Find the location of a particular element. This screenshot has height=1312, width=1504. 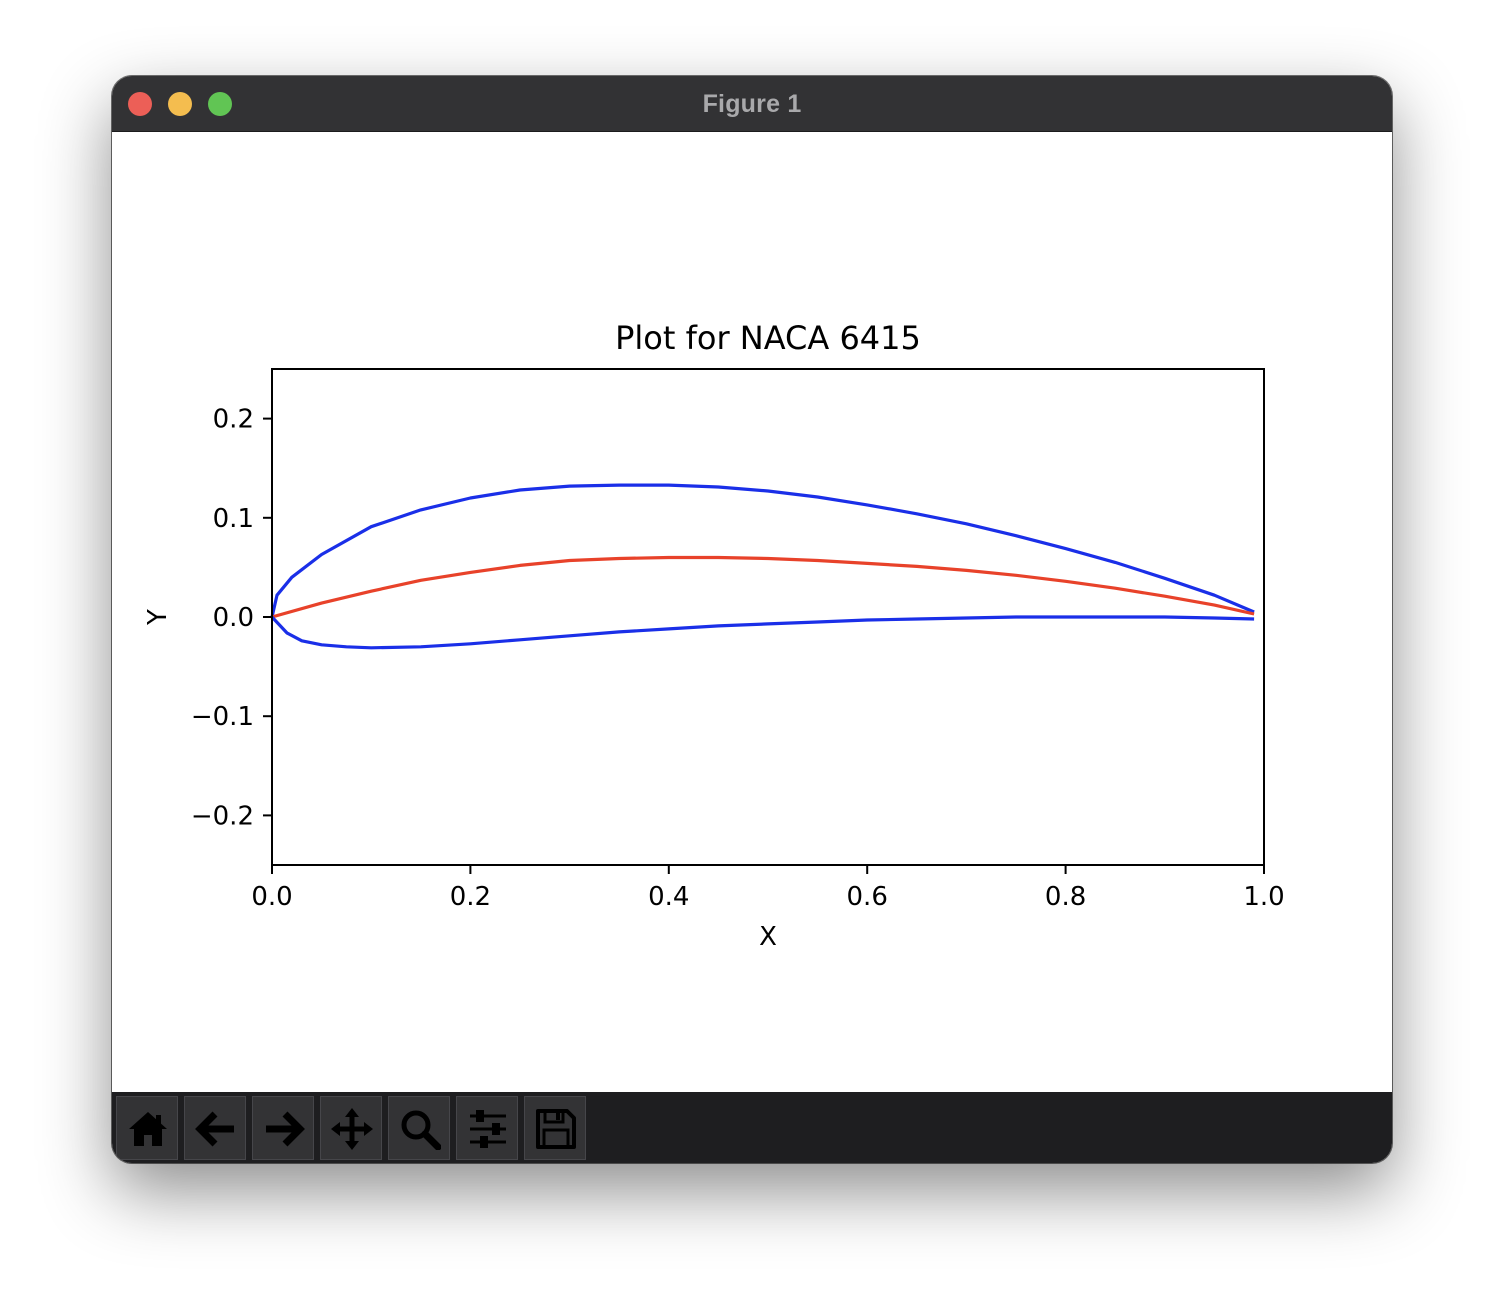

arrow-left-icon is located at coordinates (214, 1129).